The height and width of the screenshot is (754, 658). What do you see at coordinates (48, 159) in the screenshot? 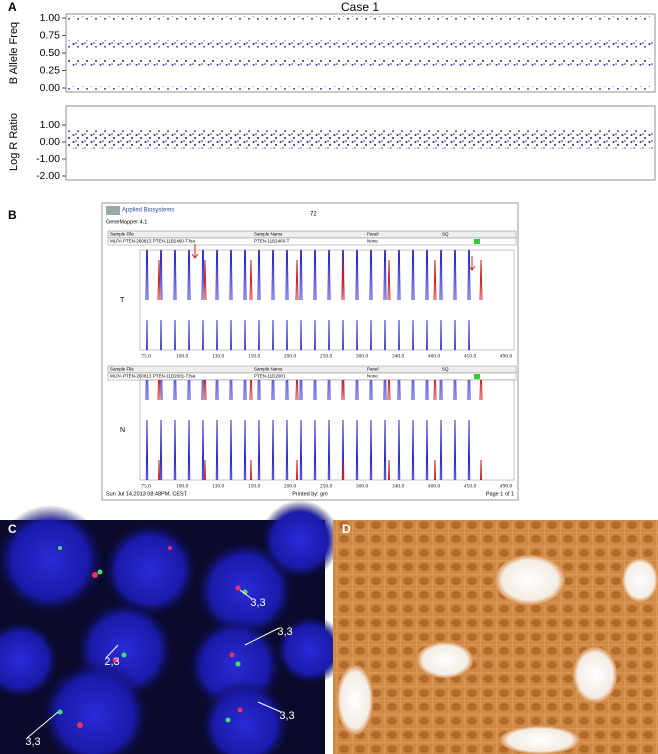
I see `y-tick-label: -1.00` at bounding box center [48, 159].